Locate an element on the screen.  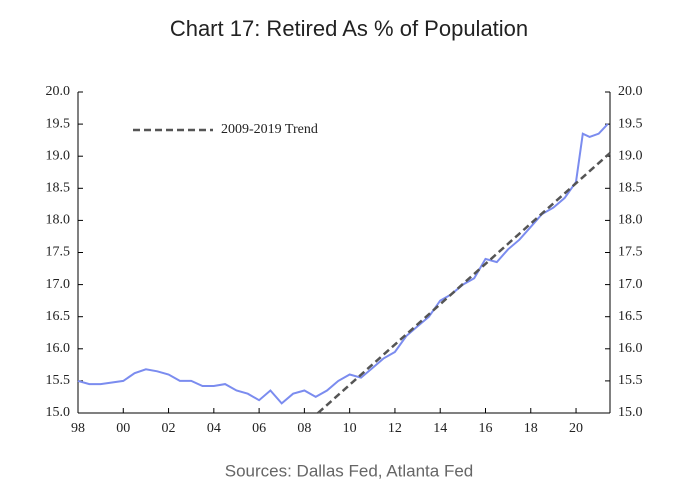
x-tick-label: 12 is located at coordinates (395, 428).